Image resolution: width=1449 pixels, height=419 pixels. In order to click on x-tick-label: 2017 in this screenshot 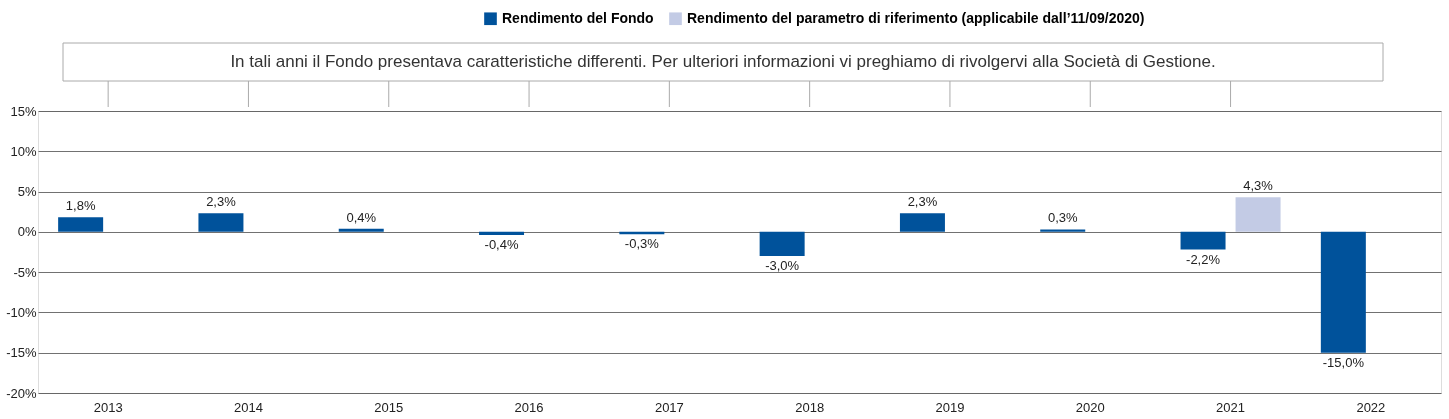, I will do `click(669, 407)`.